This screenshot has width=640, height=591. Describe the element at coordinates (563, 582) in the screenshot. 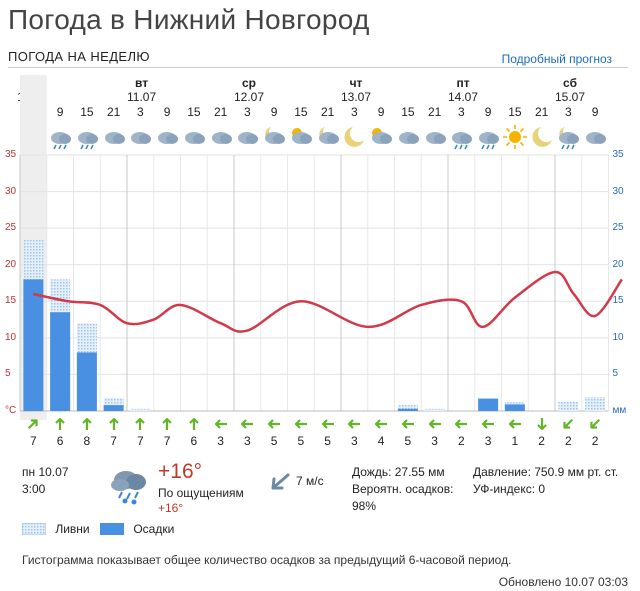

I see `updated-time: Обновлено 10.07 03:03` at that location.